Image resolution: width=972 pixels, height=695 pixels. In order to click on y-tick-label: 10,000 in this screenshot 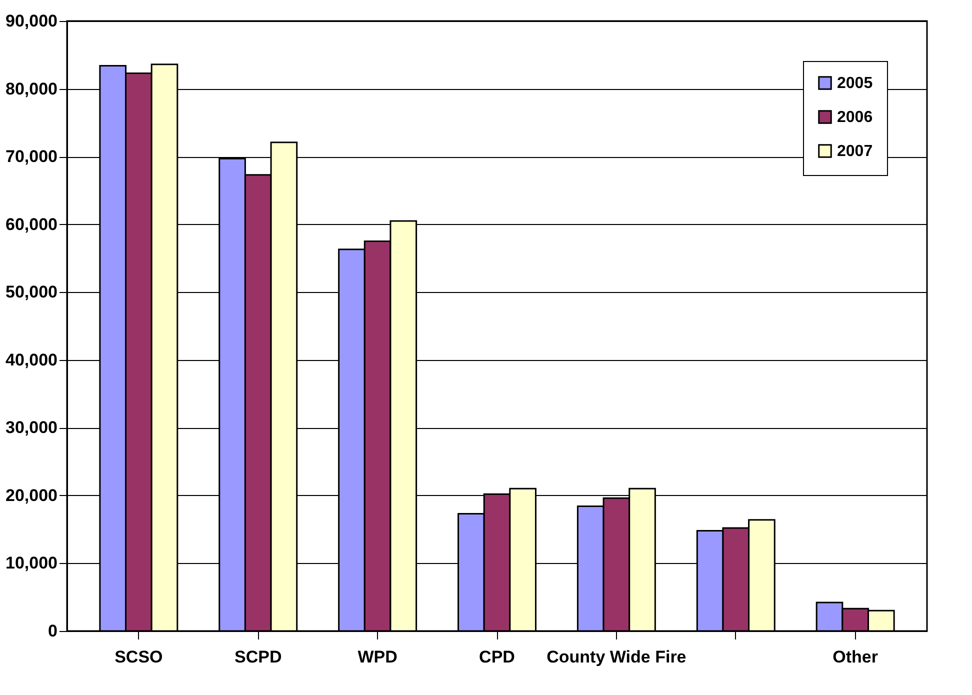, I will do `click(32, 563)`.